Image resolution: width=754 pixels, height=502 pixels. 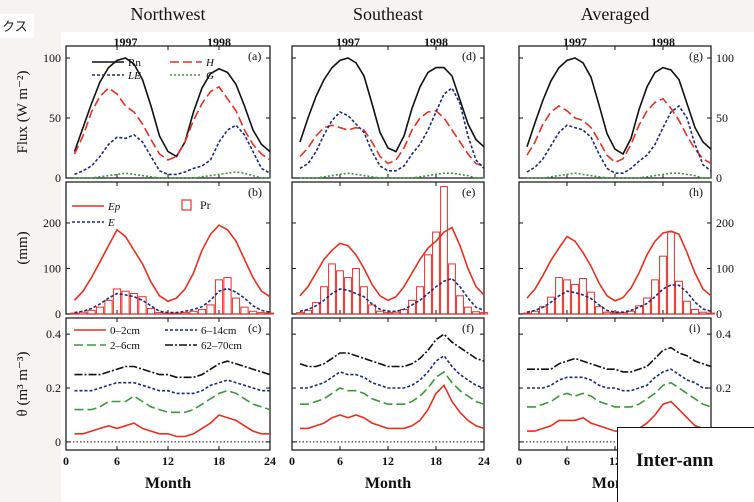 I want to click on panel: 0 0.2 0.4 0 6 12 18 24 (c), so click(x=161, y=392).